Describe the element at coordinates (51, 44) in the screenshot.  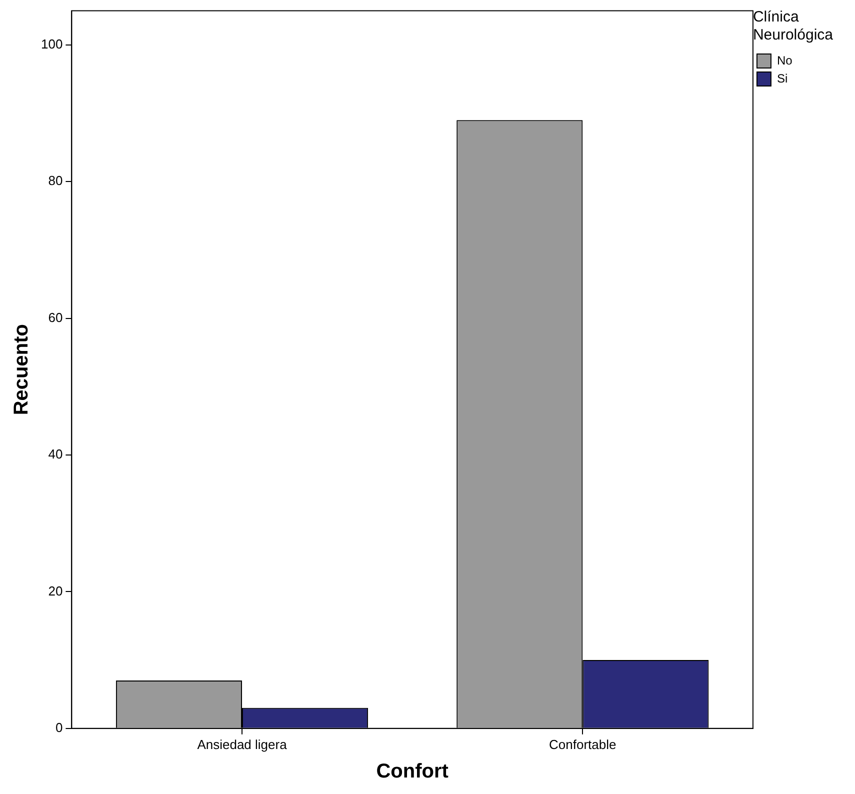
I see `y-tick-label: 100` at that location.